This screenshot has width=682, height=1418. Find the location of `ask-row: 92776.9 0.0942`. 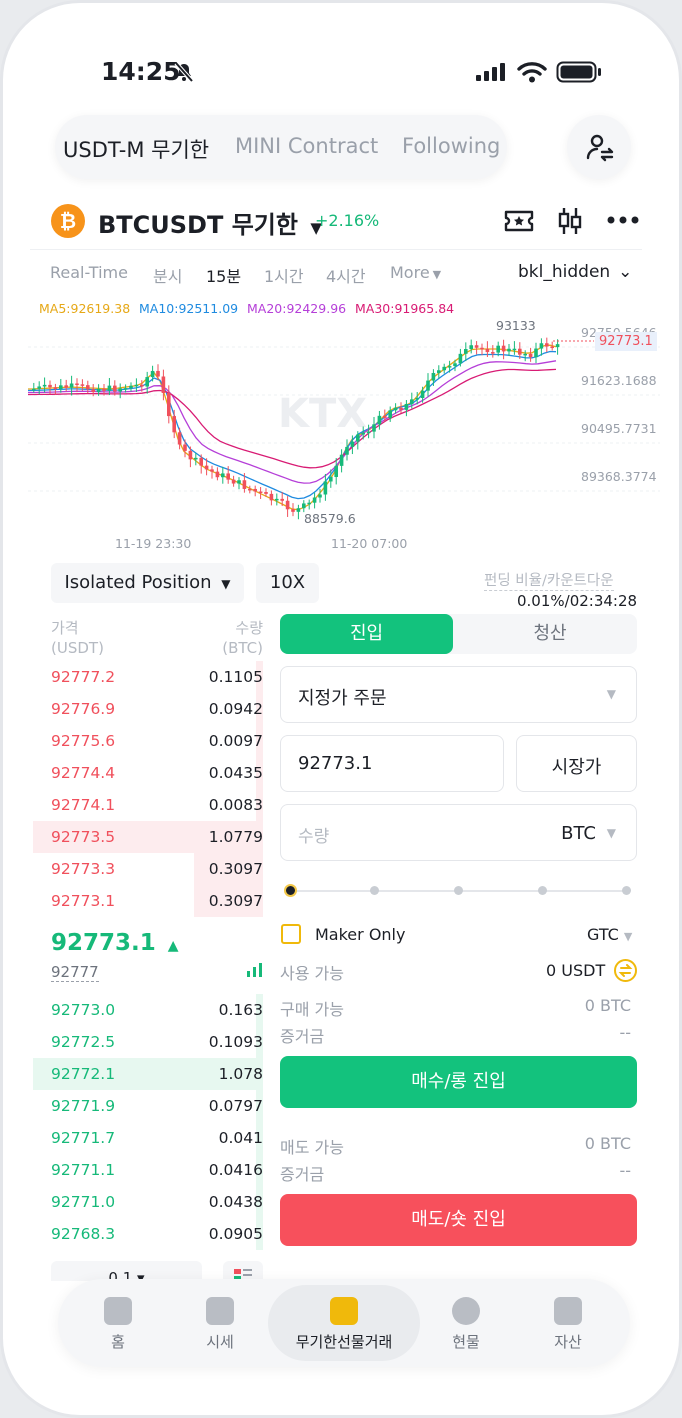

ask-row: 92776.9 0.0942 is located at coordinates (148, 709).